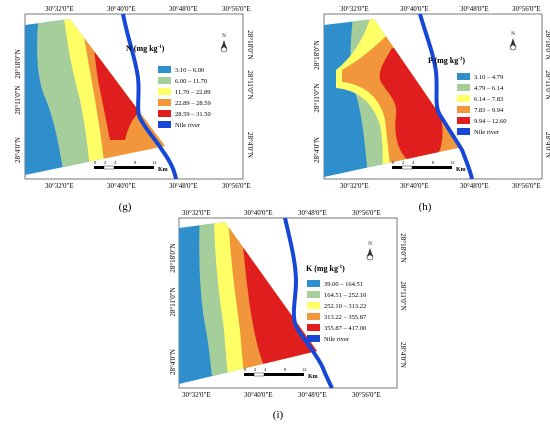 The height and width of the screenshot is (424, 550). I want to click on panel-label: (i), so click(278, 415).